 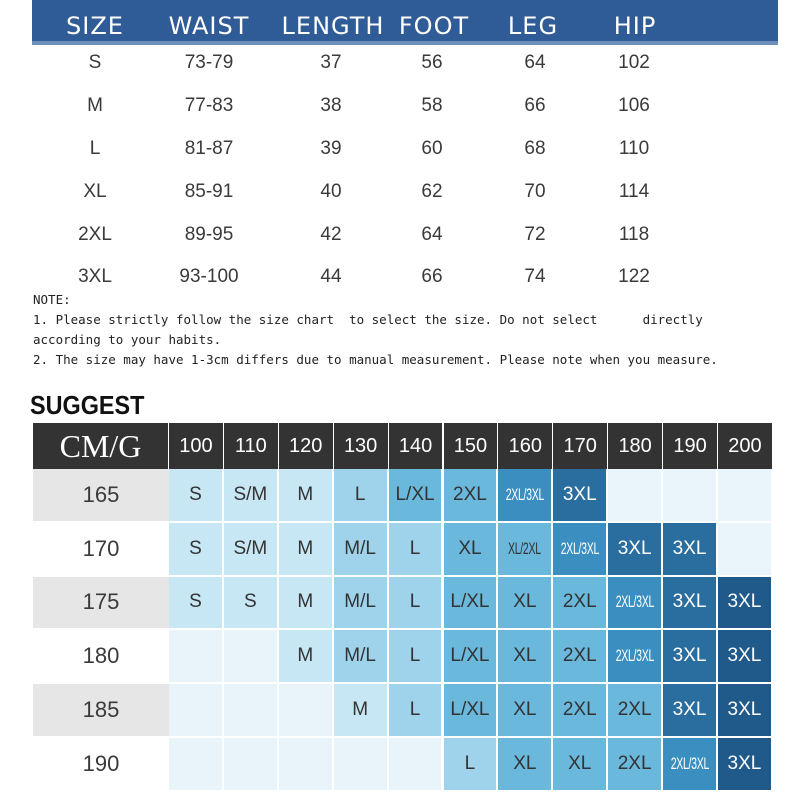 I want to click on weight-header: 150, so click(x=471, y=446).